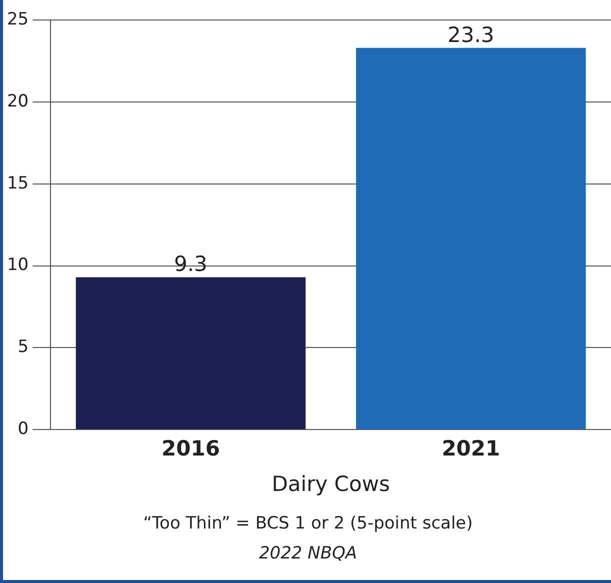 Image resolution: width=611 pixels, height=583 pixels. I want to click on x-tick-label: 2016, so click(190, 448).